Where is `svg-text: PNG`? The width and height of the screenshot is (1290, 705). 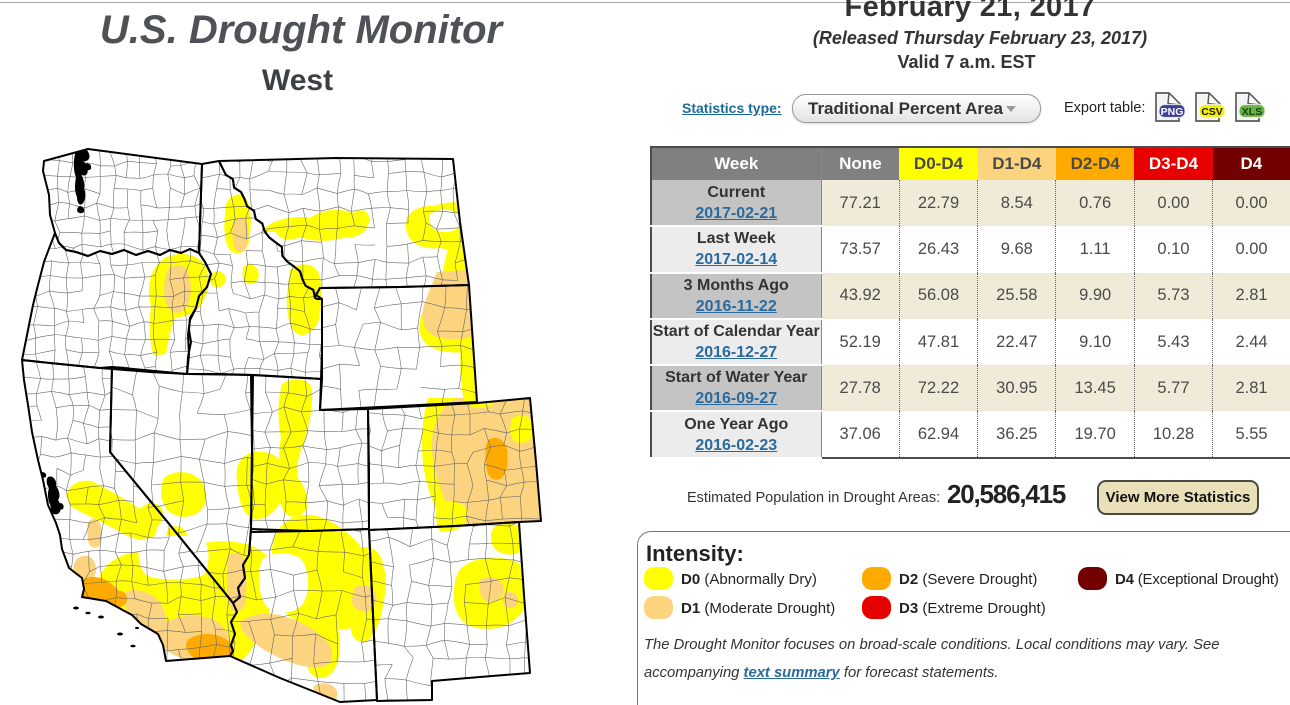
svg-text: PNG is located at coordinates (1172, 112).